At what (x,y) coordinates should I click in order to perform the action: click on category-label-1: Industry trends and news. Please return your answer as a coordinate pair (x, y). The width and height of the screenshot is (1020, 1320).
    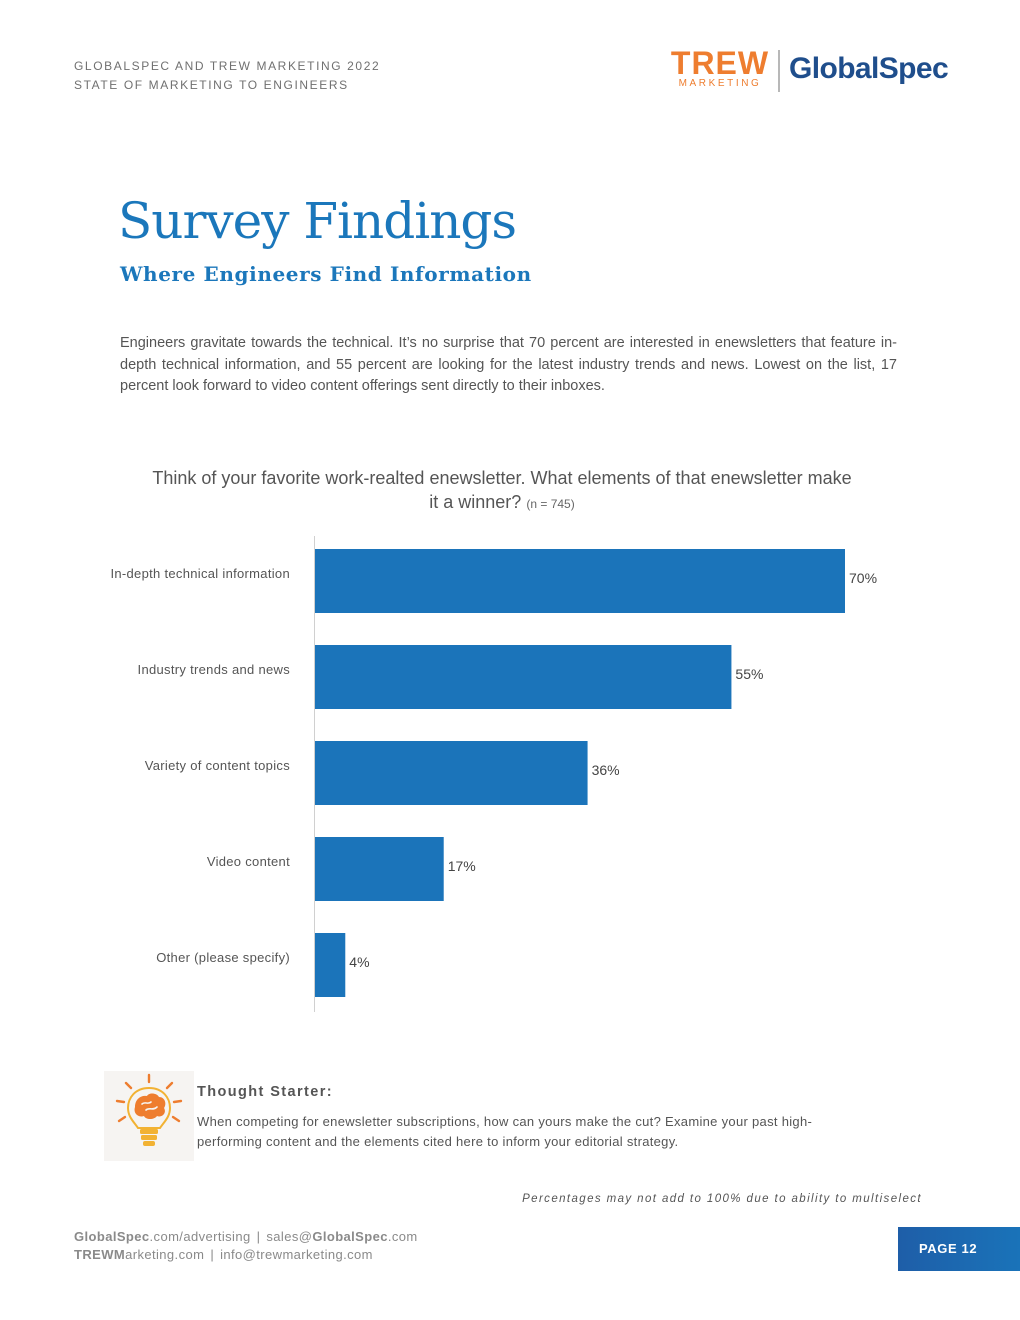
    Looking at the image, I should click on (214, 669).